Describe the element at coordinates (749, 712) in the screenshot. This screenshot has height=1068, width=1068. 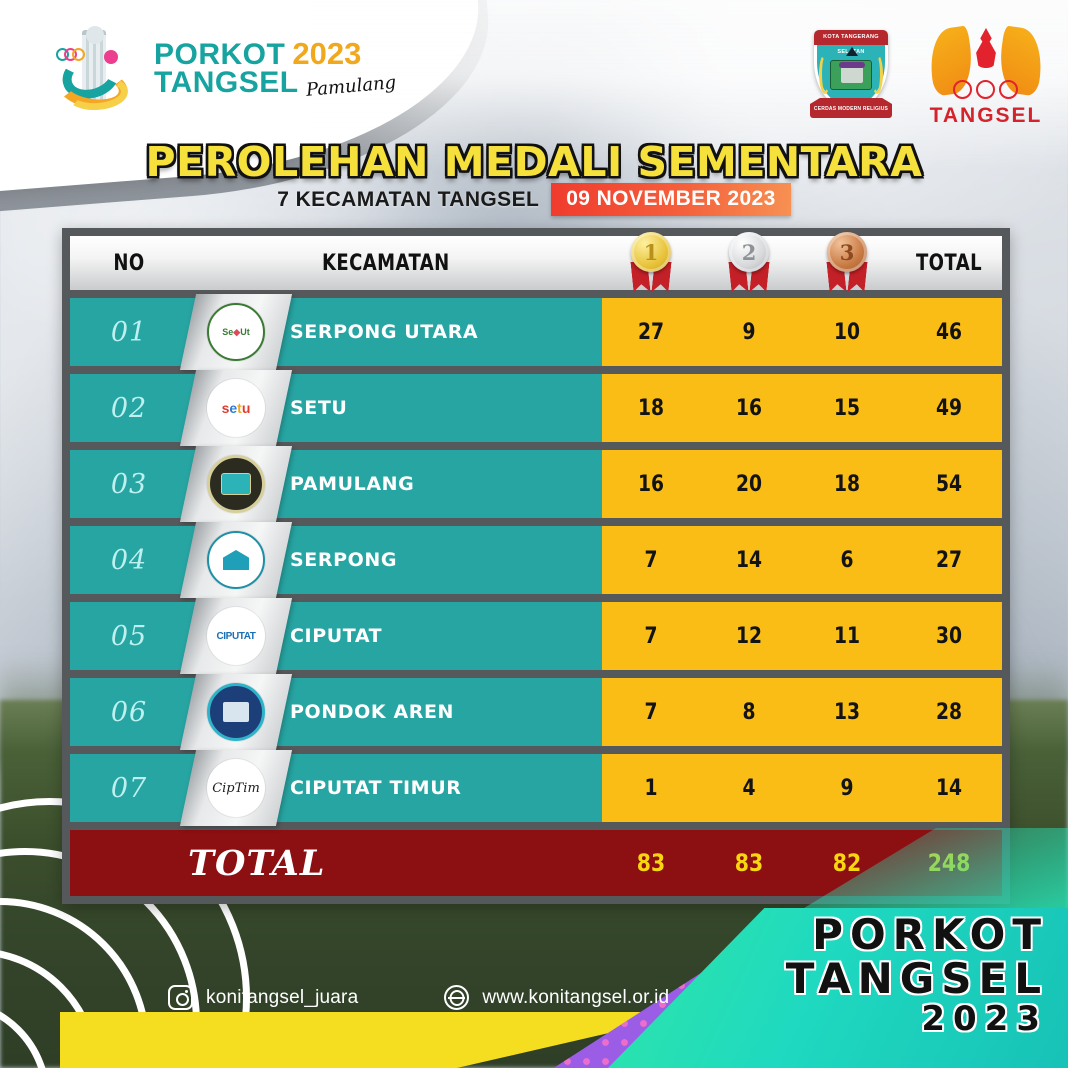
I see `row-silver: 8` at that location.